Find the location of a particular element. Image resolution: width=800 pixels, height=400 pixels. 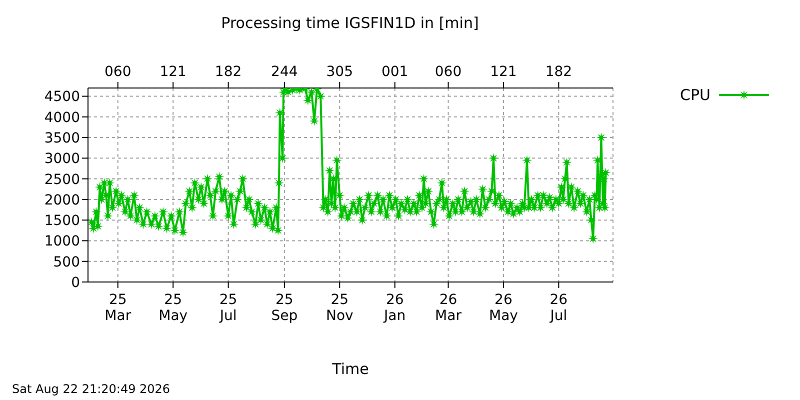

y-tick-label: 4000 is located at coordinates (62, 118).